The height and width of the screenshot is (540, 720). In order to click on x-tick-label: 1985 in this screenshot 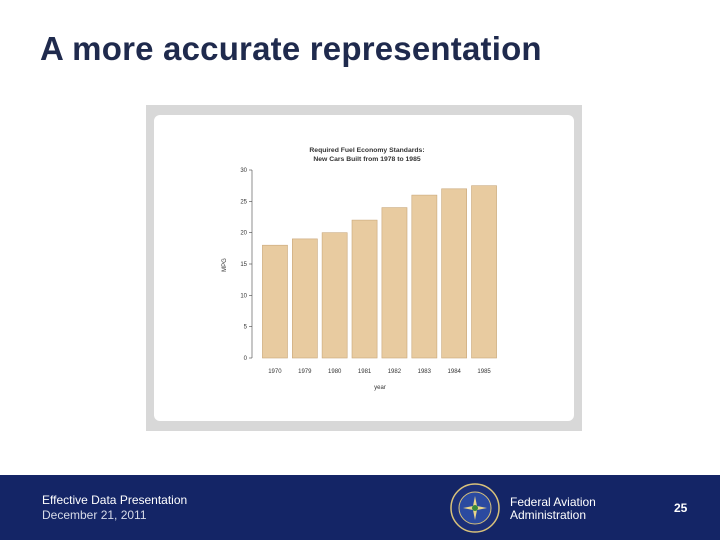, I will do `click(484, 372)`.